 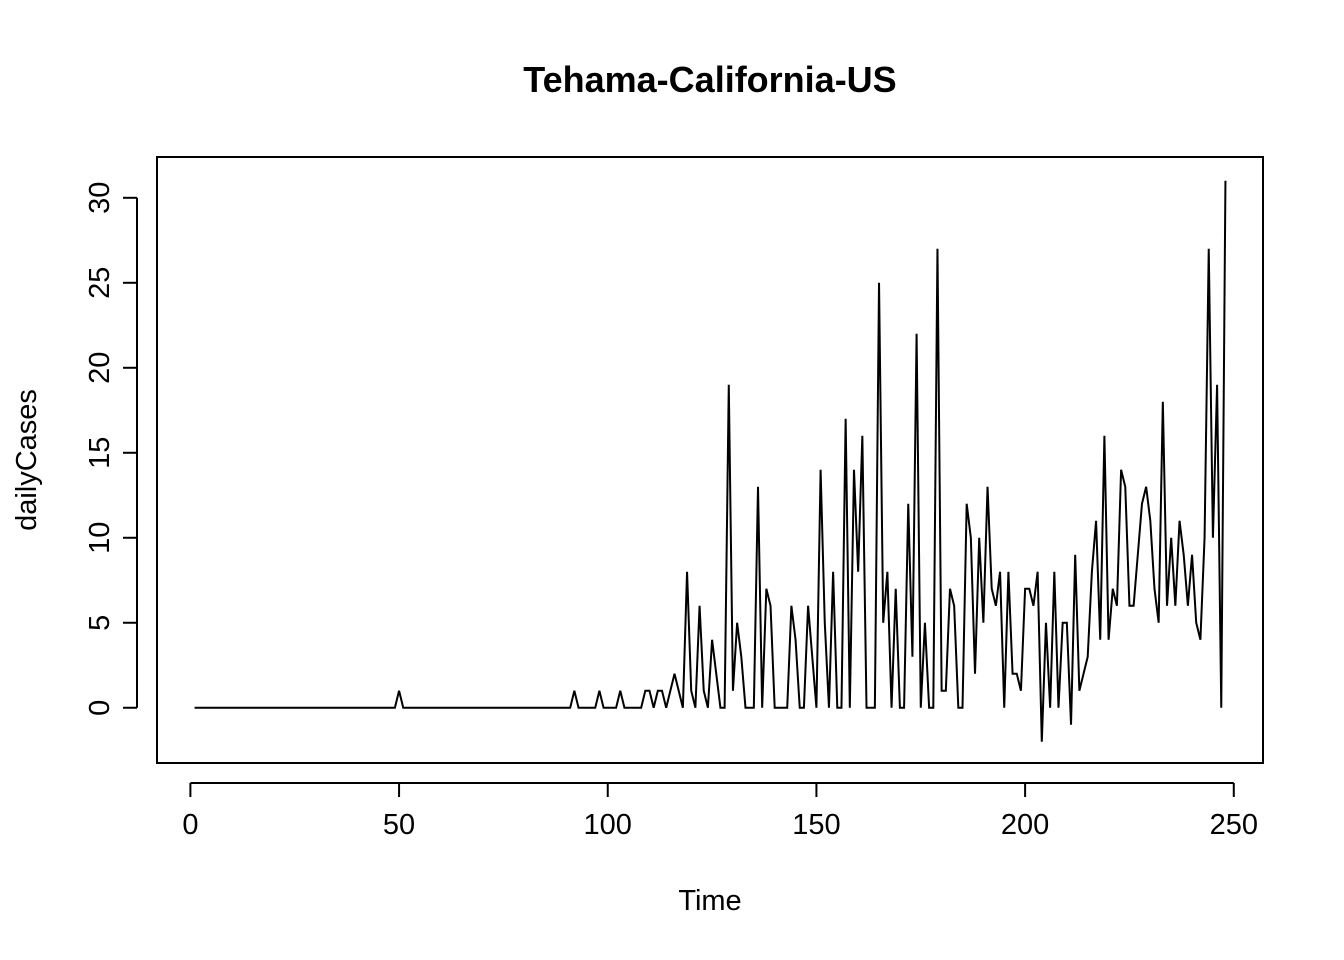 What do you see at coordinates (608, 825) in the screenshot?
I see `x-tick-label: 100` at bounding box center [608, 825].